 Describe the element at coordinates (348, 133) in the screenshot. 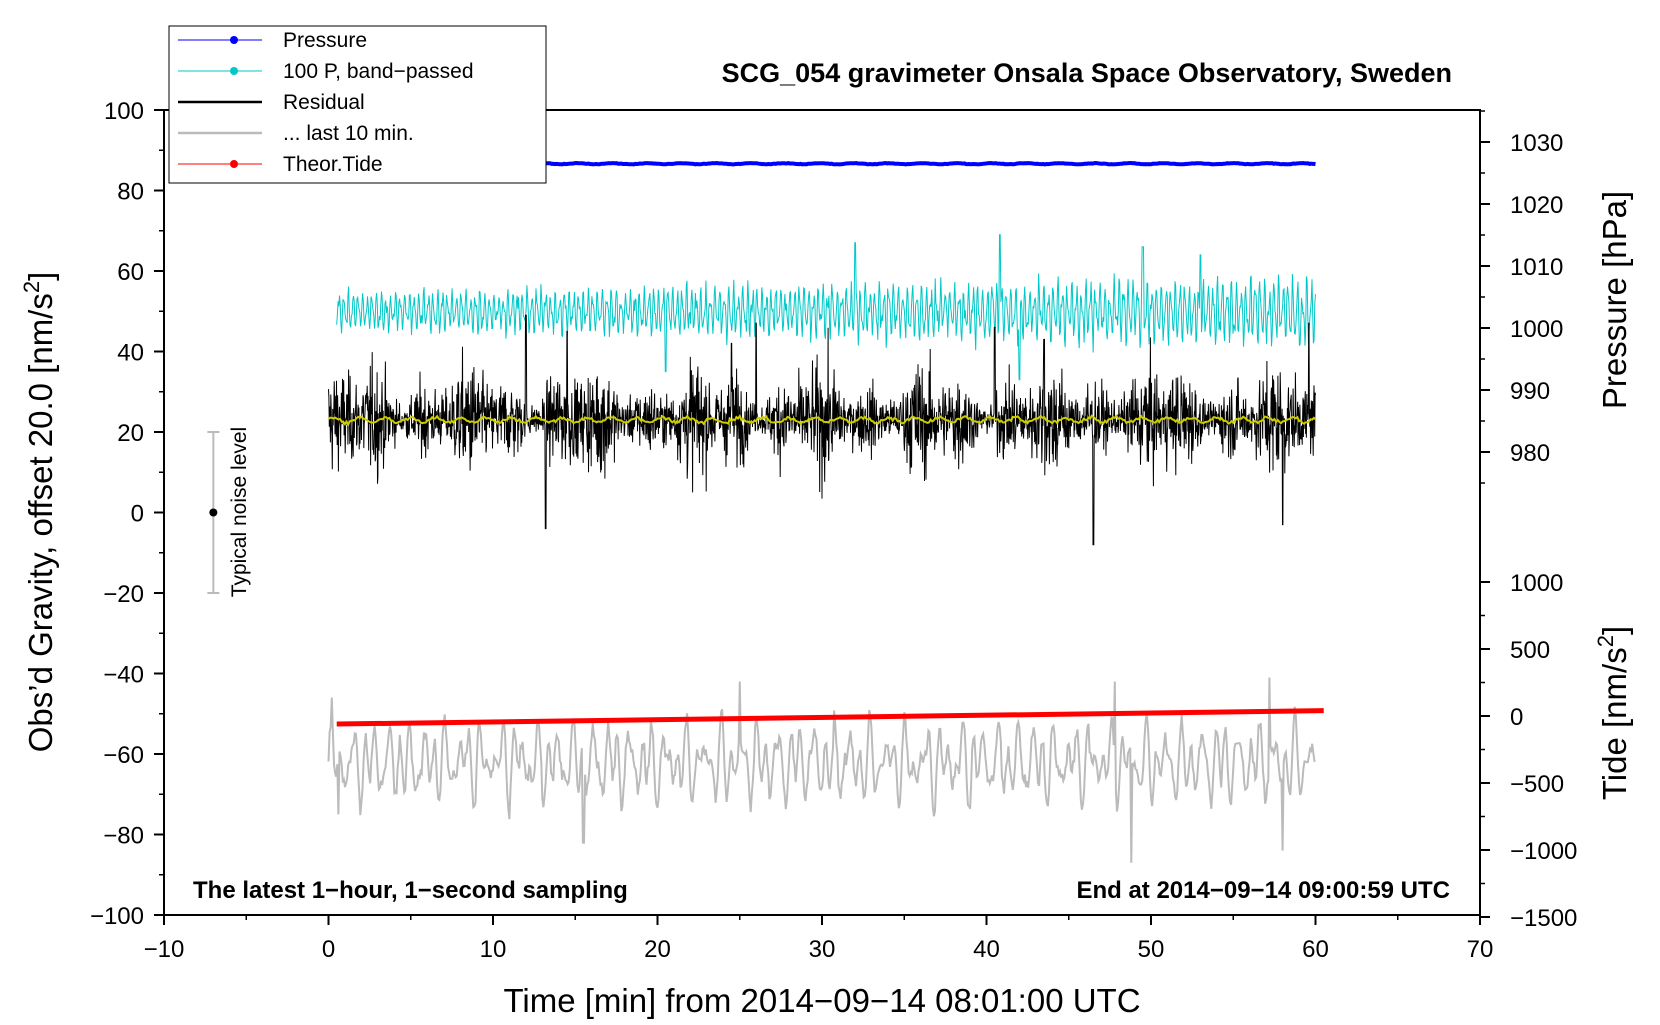

I see `legend-label: ... last 10 min.` at that location.